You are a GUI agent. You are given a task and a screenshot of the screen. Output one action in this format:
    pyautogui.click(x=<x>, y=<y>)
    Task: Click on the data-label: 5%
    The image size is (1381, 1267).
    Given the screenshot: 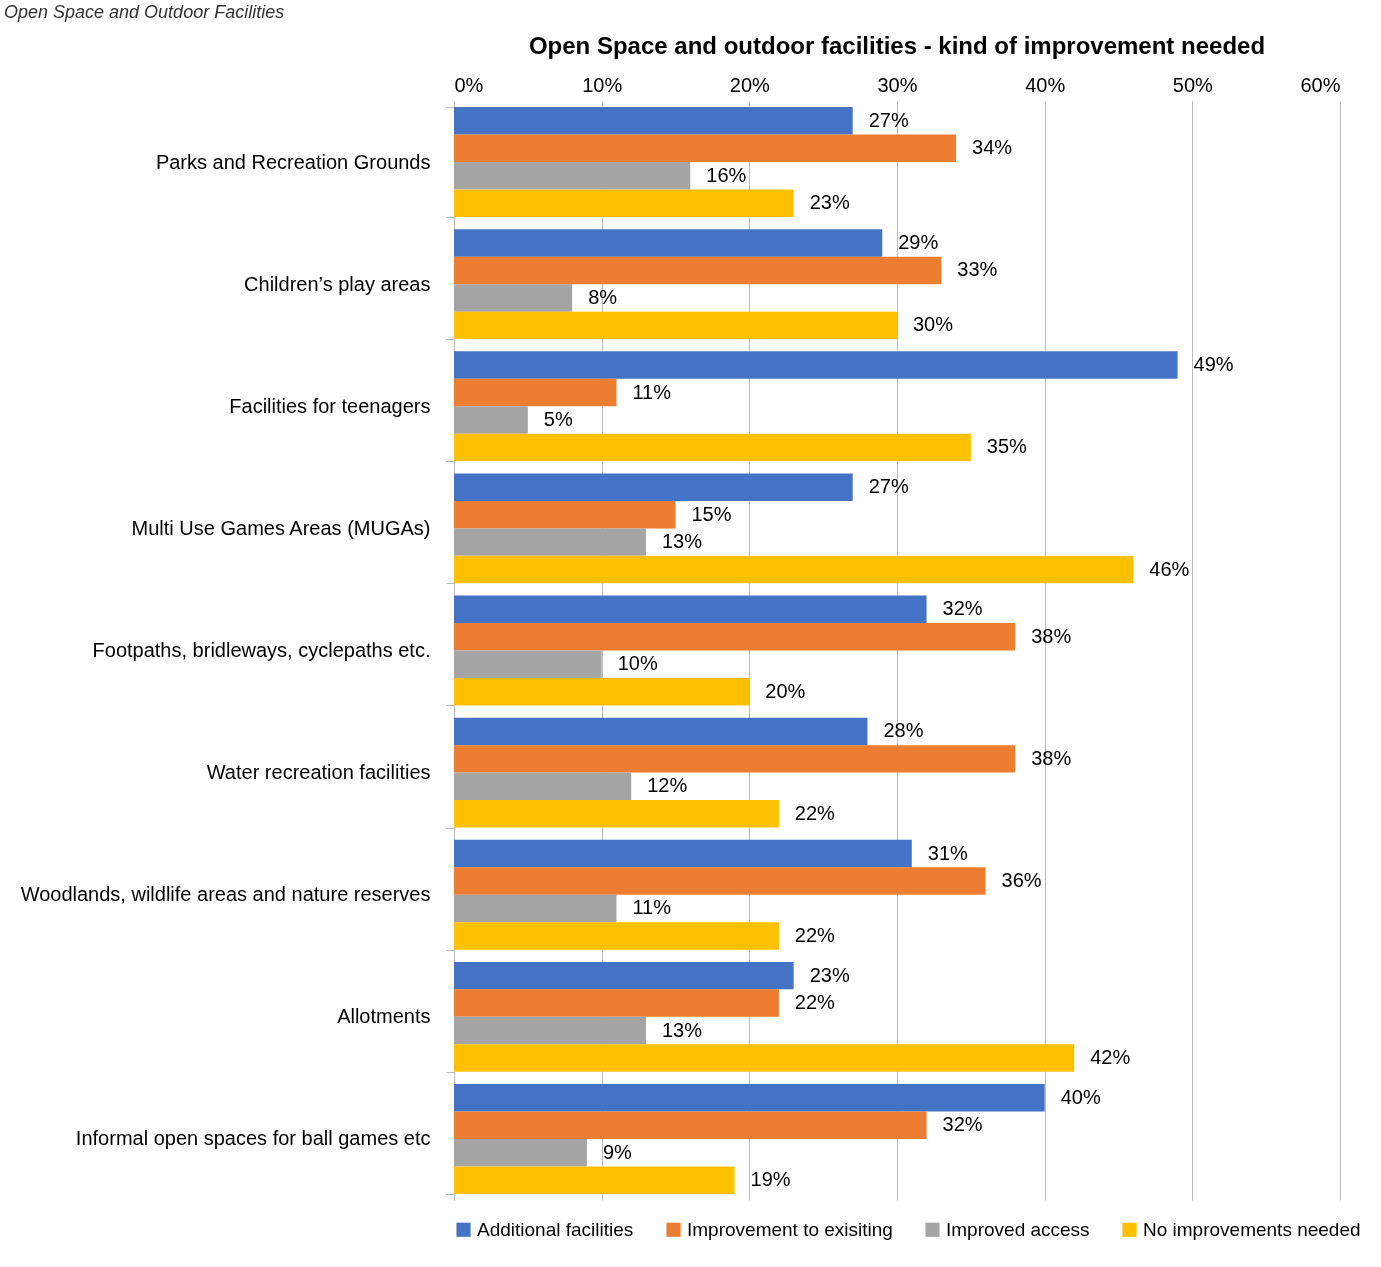 What is the action you would take?
    pyautogui.click(x=558, y=419)
    